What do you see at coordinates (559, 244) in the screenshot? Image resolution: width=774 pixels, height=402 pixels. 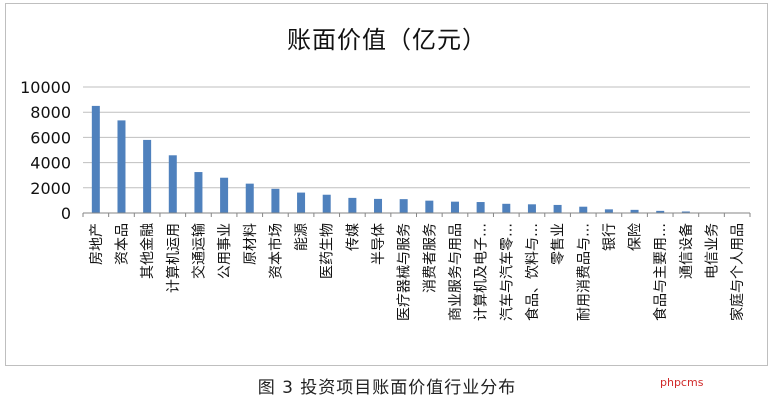 I see `x-tick-label: 零售业` at bounding box center [559, 244].